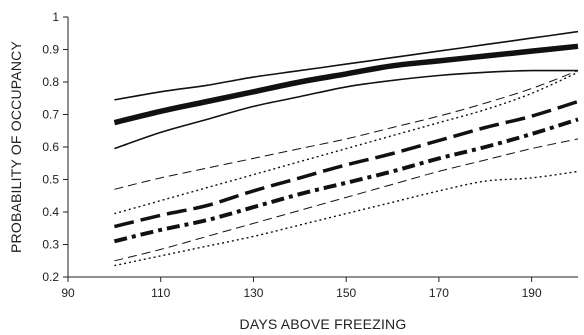  Describe the element at coordinates (346, 293) in the screenshot. I see `x-tick-label: 150` at that location.